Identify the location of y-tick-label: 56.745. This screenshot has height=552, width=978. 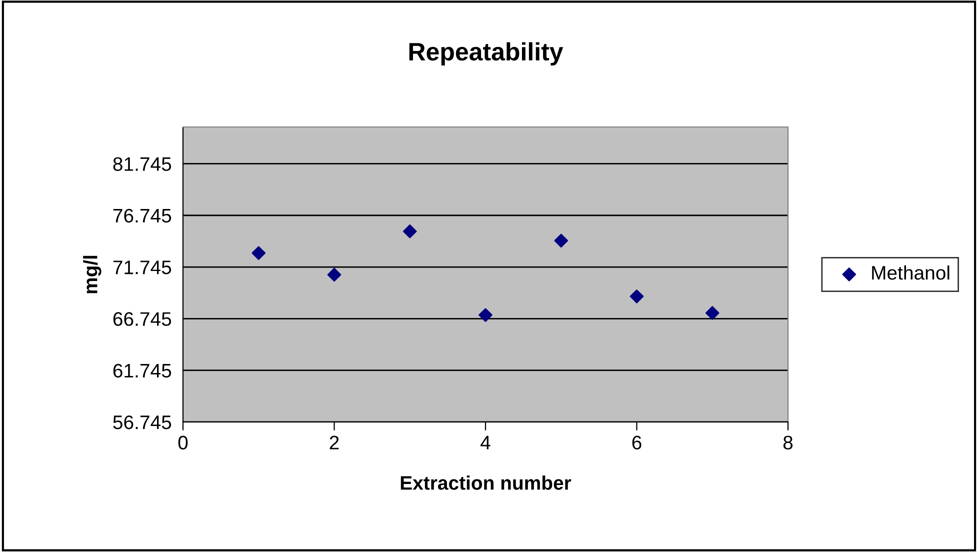
(142, 422).